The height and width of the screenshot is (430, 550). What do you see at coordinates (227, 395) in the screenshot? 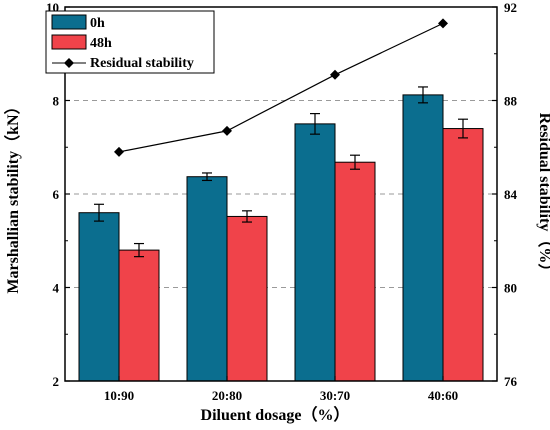
I see `x-tick-label: 20:80` at bounding box center [227, 395].